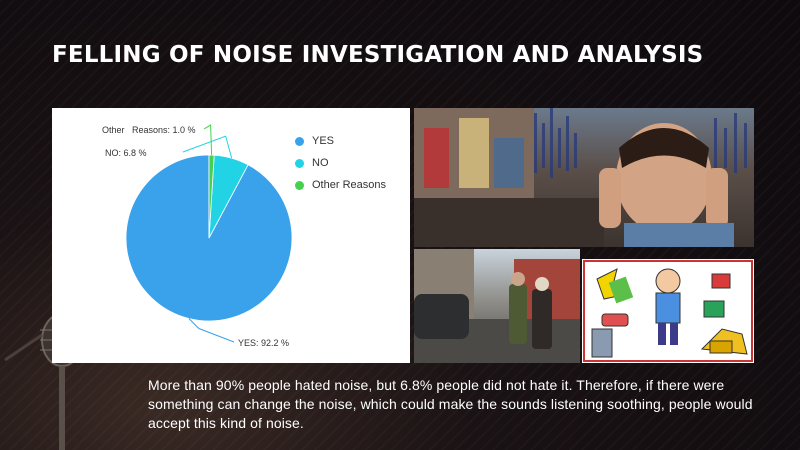 This screenshot has height=450, width=800. I want to click on legend-item-no: NO, so click(340, 163).